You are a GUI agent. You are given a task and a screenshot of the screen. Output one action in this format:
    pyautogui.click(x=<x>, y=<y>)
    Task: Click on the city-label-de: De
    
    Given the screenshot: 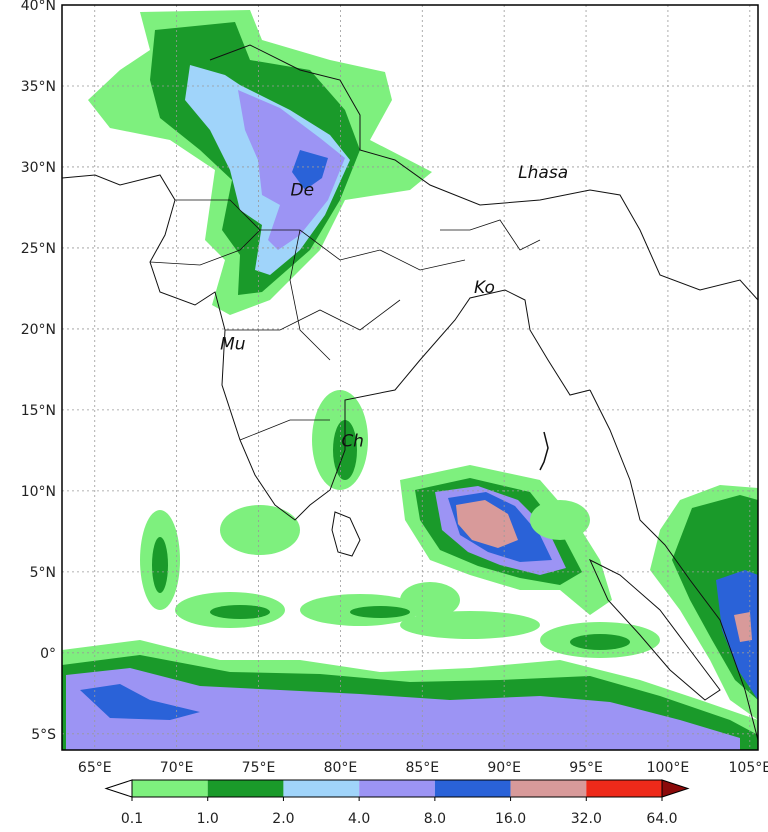 What is the action you would take?
    pyautogui.click(x=303, y=191)
    